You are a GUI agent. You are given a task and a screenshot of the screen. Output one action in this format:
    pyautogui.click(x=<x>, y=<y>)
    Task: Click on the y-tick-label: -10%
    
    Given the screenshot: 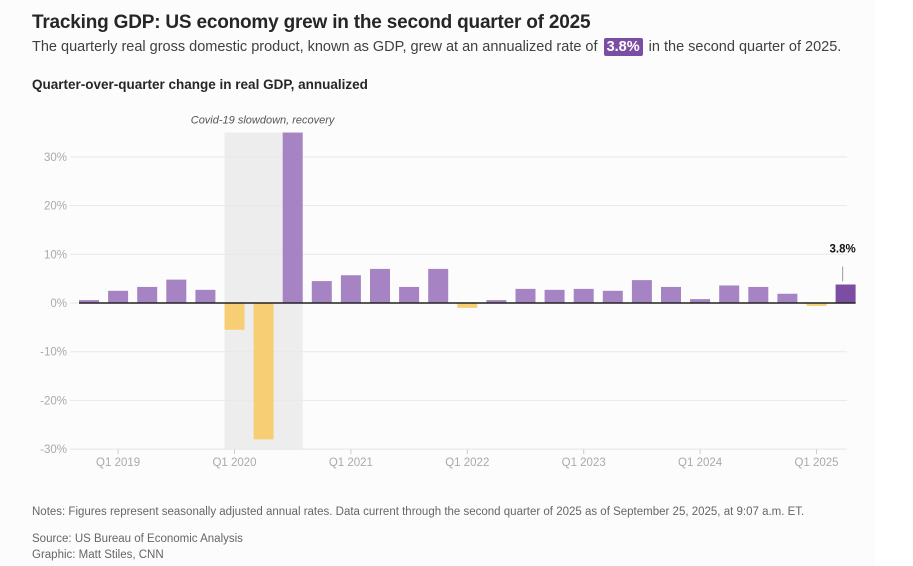 What is the action you would take?
    pyautogui.click(x=53, y=353)
    